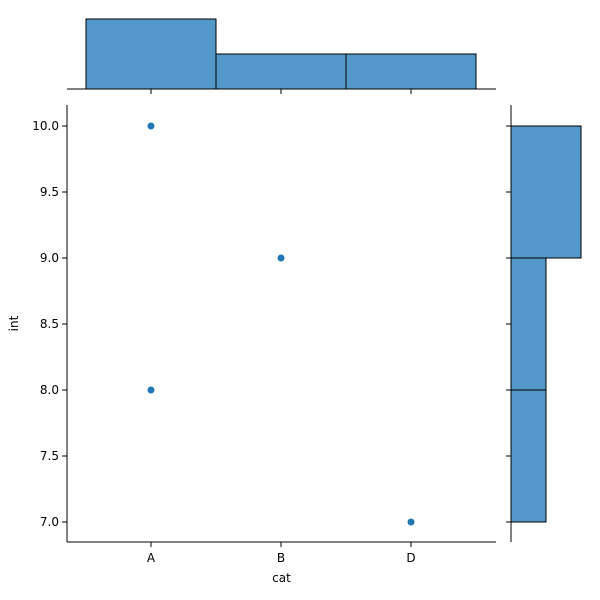 The width and height of the screenshot is (600, 600). What do you see at coordinates (410, 558) in the screenshot?
I see `x-tick-label: D` at bounding box center [410, 558].